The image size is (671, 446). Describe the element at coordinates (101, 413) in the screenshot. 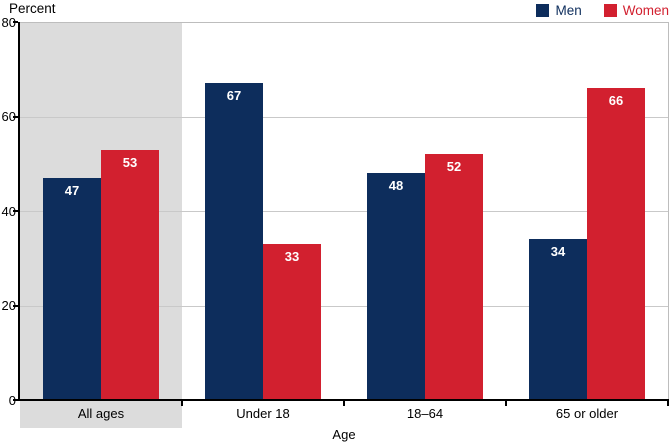

I see `category-label-all-ages: All ages` at that location.